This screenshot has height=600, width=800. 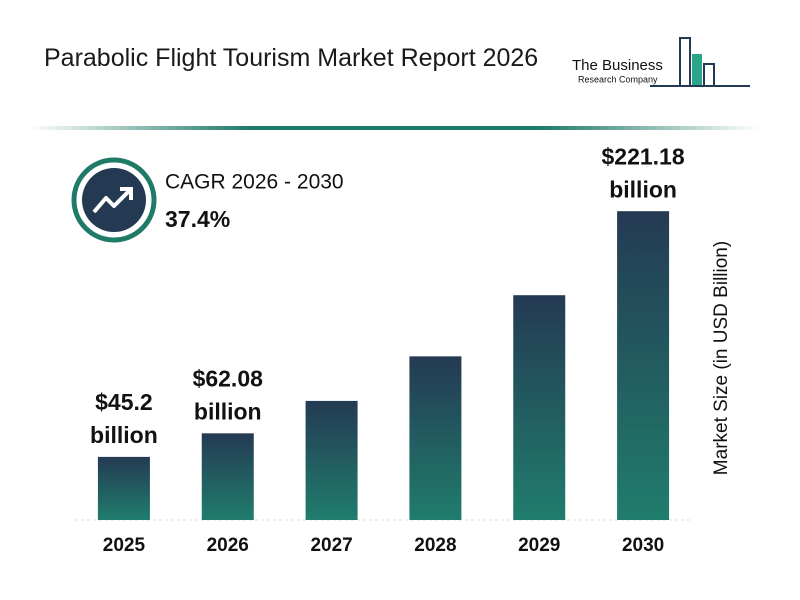 I want to click on y-axis-label: Market Size (in USD Billion), so click(x=721, y=358).